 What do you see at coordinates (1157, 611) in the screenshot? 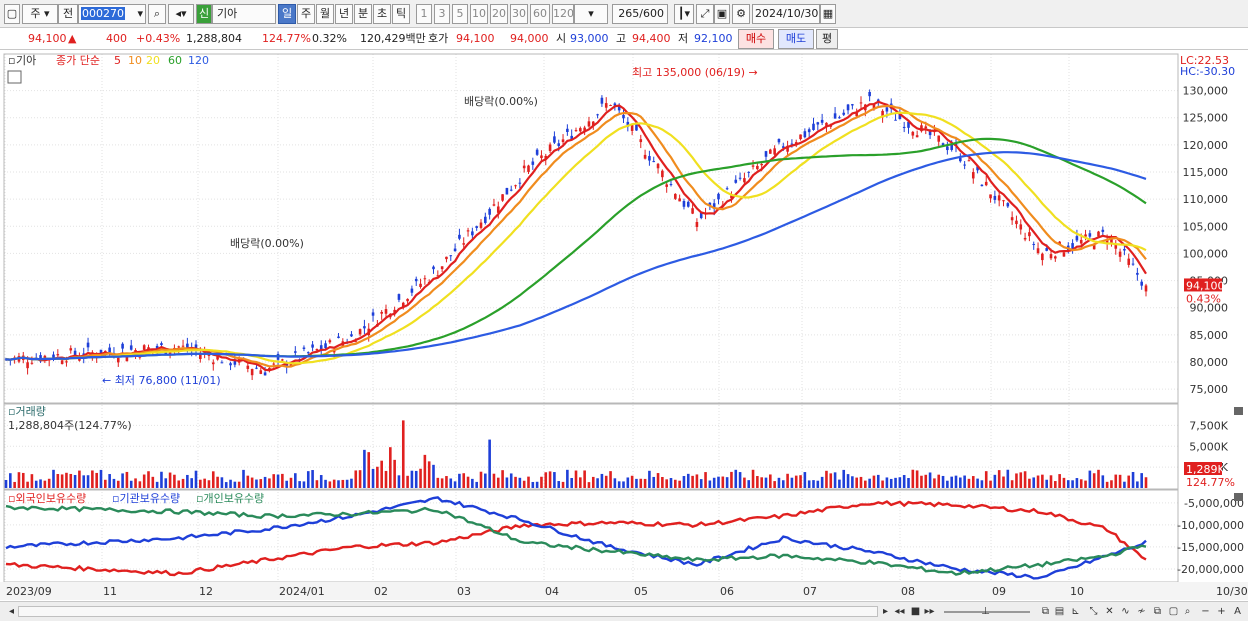
I see `copy2-icon: ⧉` at bounding box center [1157, 611].